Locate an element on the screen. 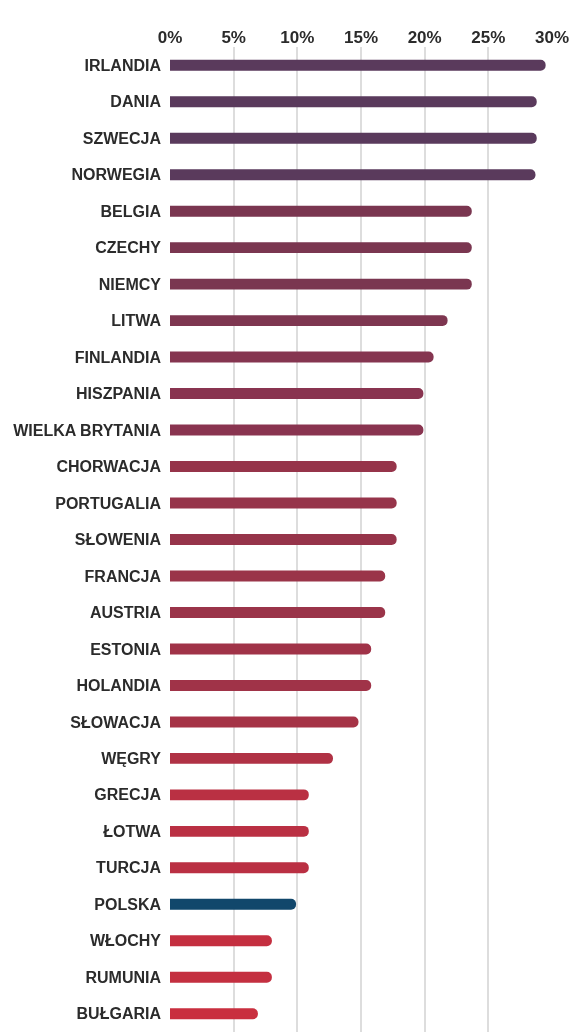 This screenshot has width=579, height=1032. y-tick-label: HOLANDIA is located at coordinates (119, 686).